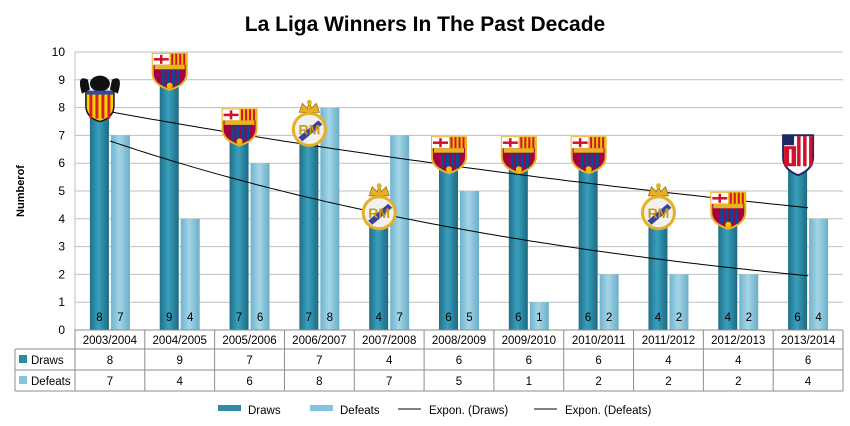  What do you see at coordinates (61, 108) in the screenshot?
I see `y-tick-label: 8` at bounding box center [61, 108].